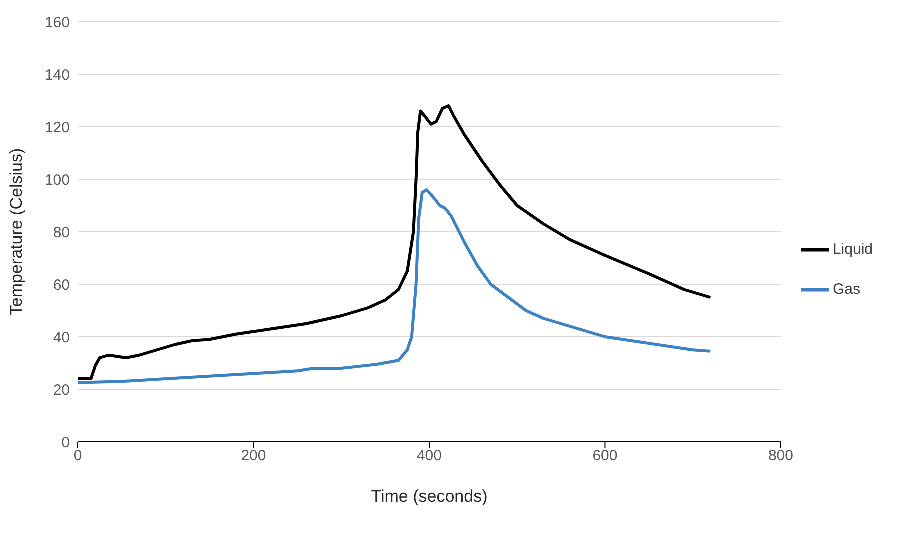 This screenshot has width=911, height=540. What do you see at coordinates (429, 496) in the screenshot?
I see `x-axis-title: Time (seconds)` at bounding box center [429, 496].